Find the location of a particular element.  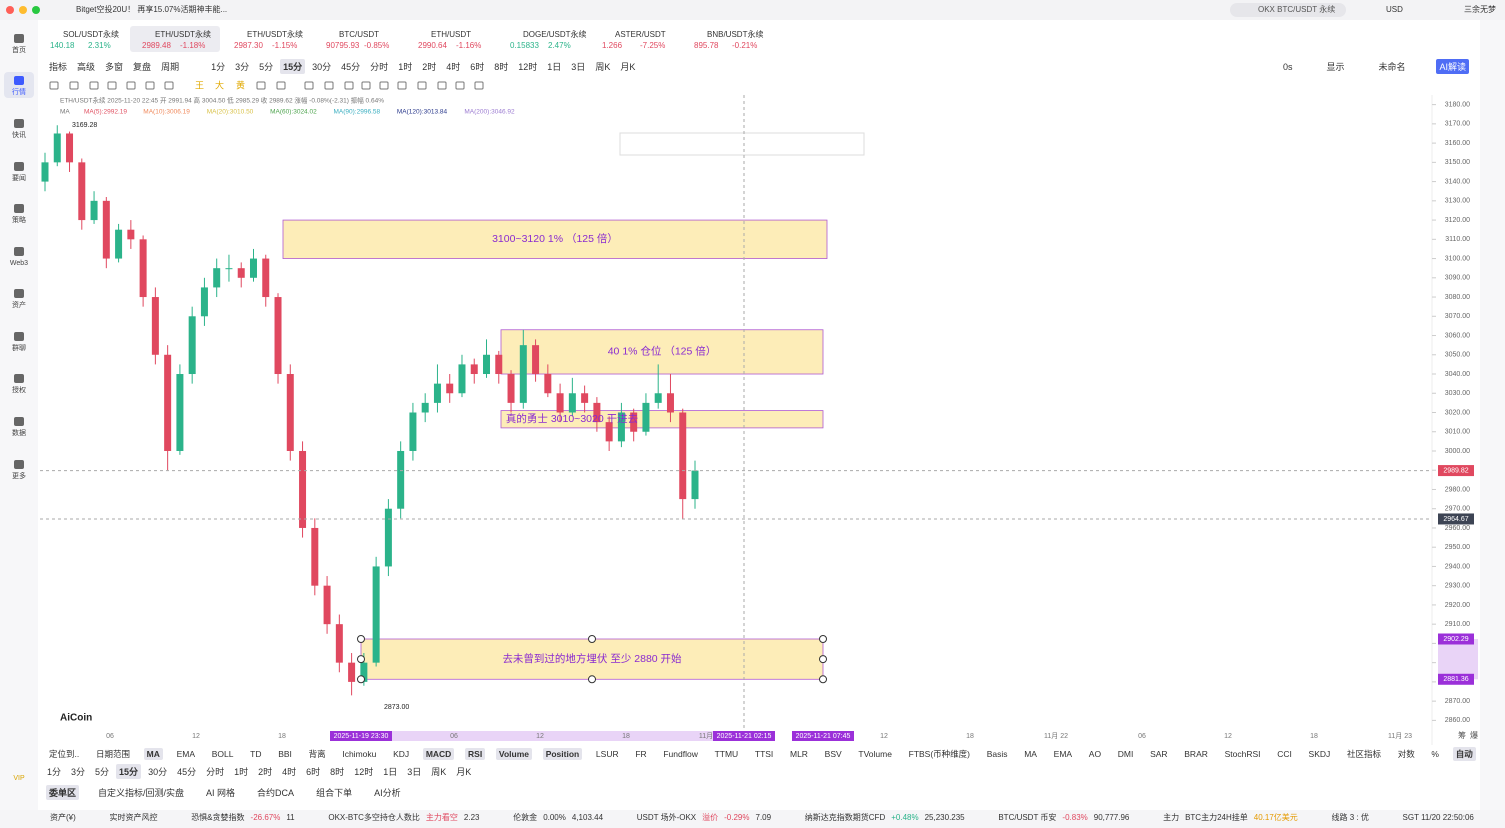

period: 3日 is located at coordinates (414, 772).